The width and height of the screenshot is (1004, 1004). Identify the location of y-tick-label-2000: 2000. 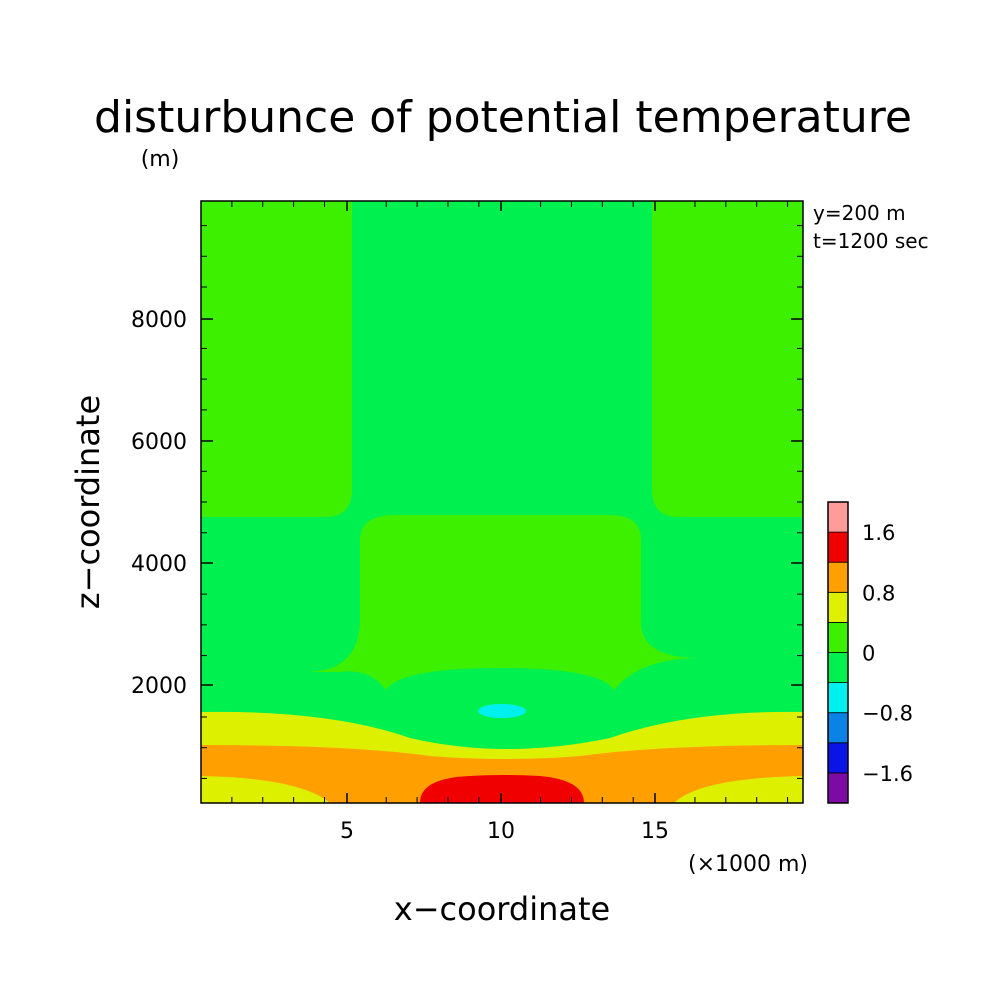
(159, 686).